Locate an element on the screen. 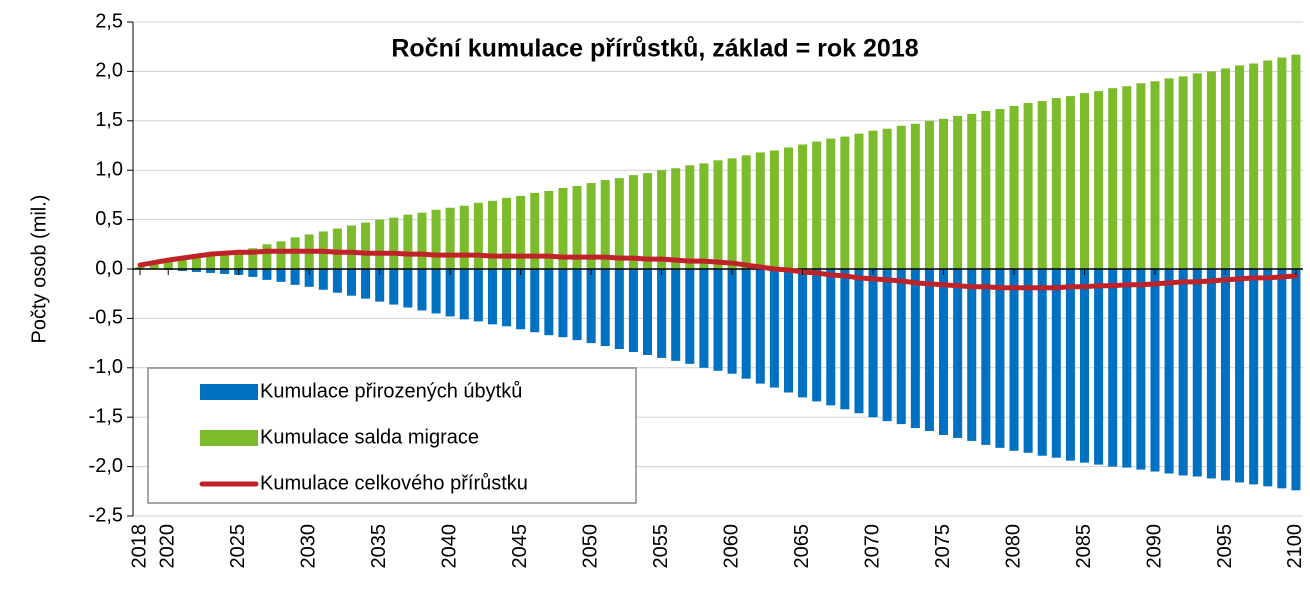 The height and width of the screenshot is (593, 1310). x-tick-label: 2025 is located at coordinates (238, 546).